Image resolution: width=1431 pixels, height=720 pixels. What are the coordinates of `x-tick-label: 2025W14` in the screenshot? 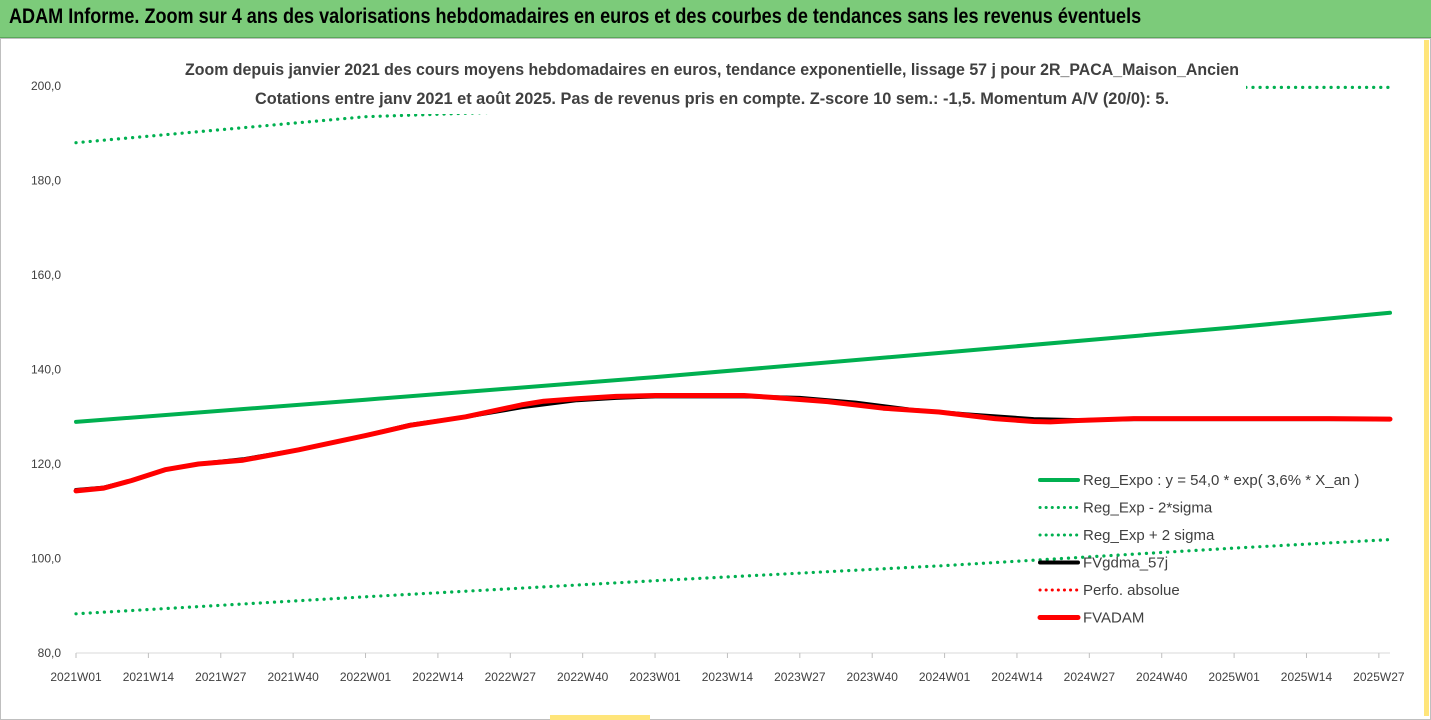 It's located at (1307, 677).